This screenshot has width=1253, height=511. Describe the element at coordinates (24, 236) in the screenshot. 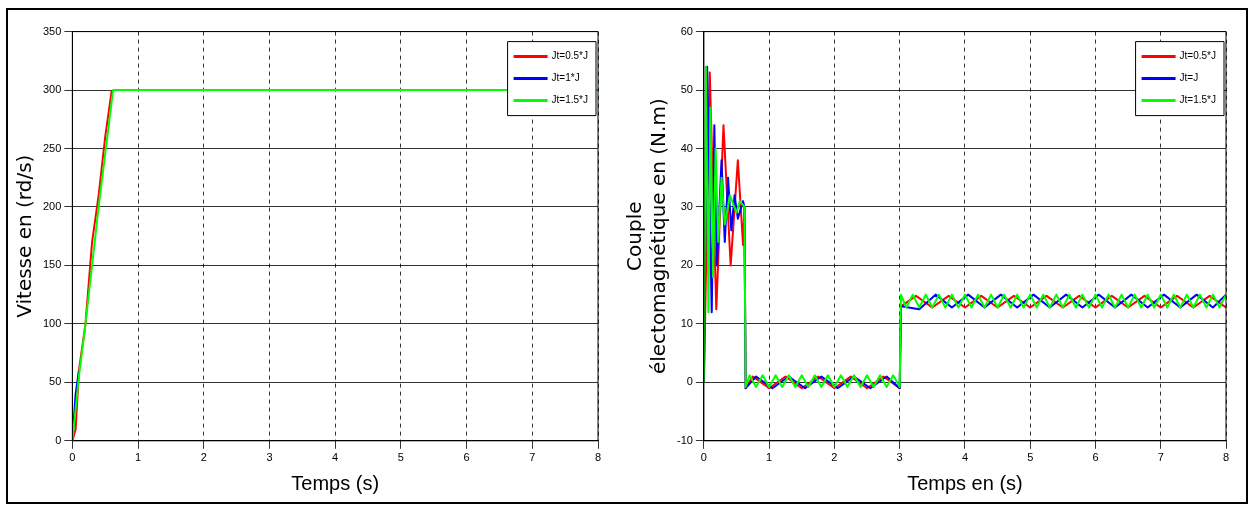

I see `y-axis-title: Vitesse en (rd/s)` at that location.